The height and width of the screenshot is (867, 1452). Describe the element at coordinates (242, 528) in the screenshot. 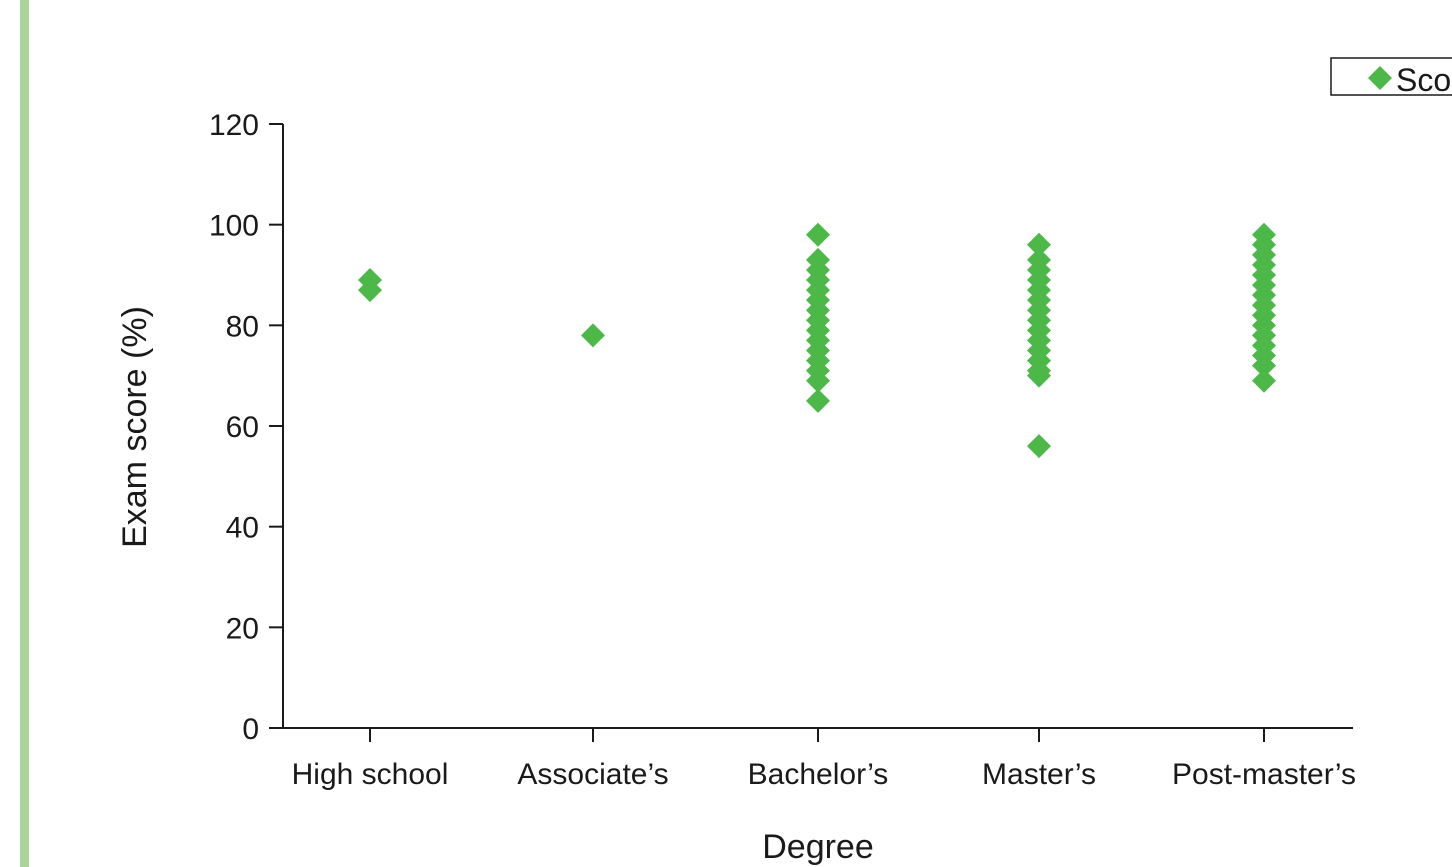

I see `y-tick-label: 40` at that location.